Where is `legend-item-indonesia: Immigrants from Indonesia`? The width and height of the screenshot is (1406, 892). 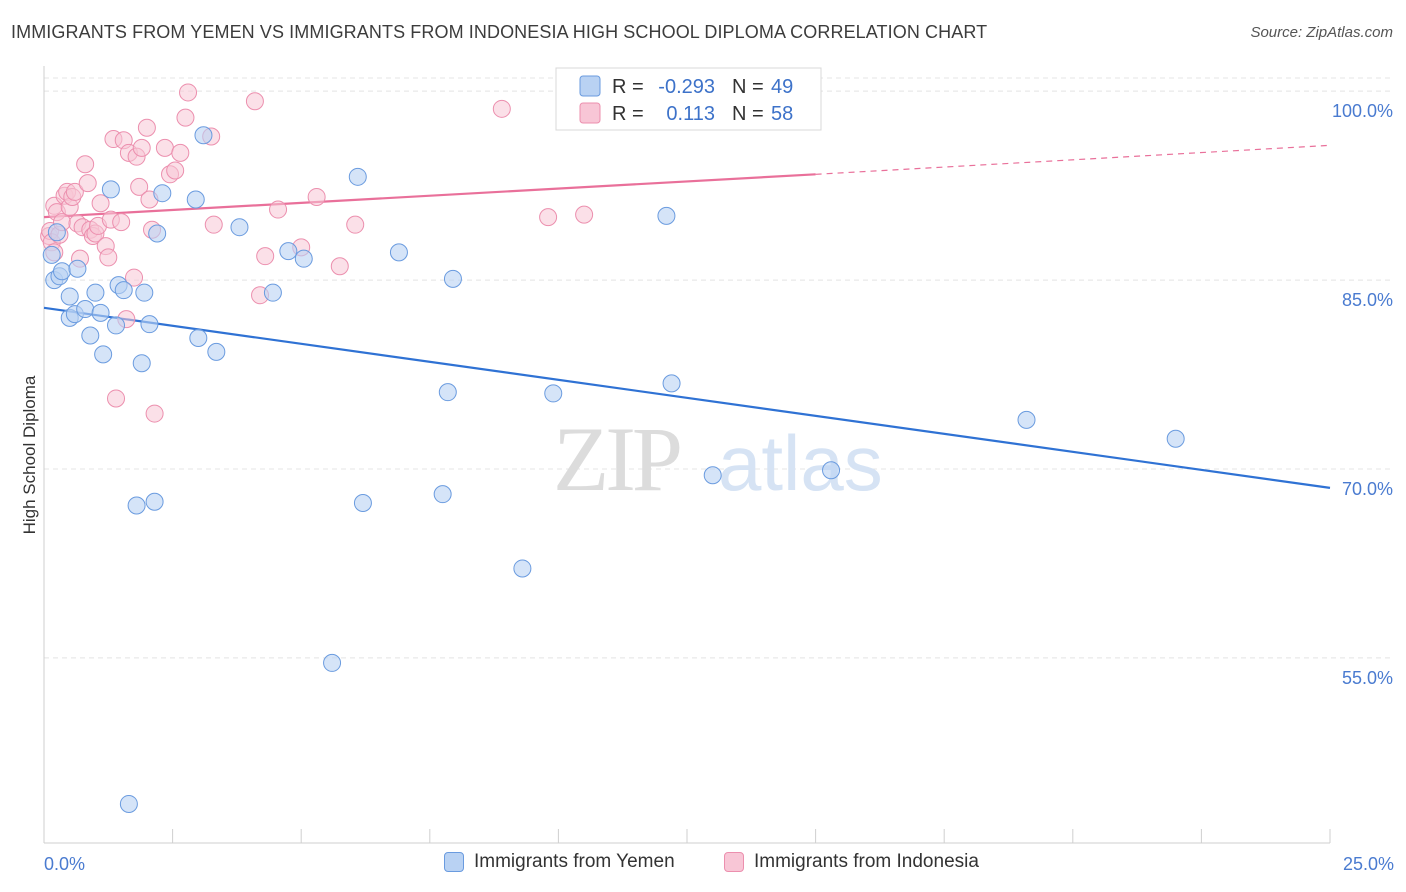 legend-item-indonesia: Immigrants from Indonesia is located at coordinates (851, 862).